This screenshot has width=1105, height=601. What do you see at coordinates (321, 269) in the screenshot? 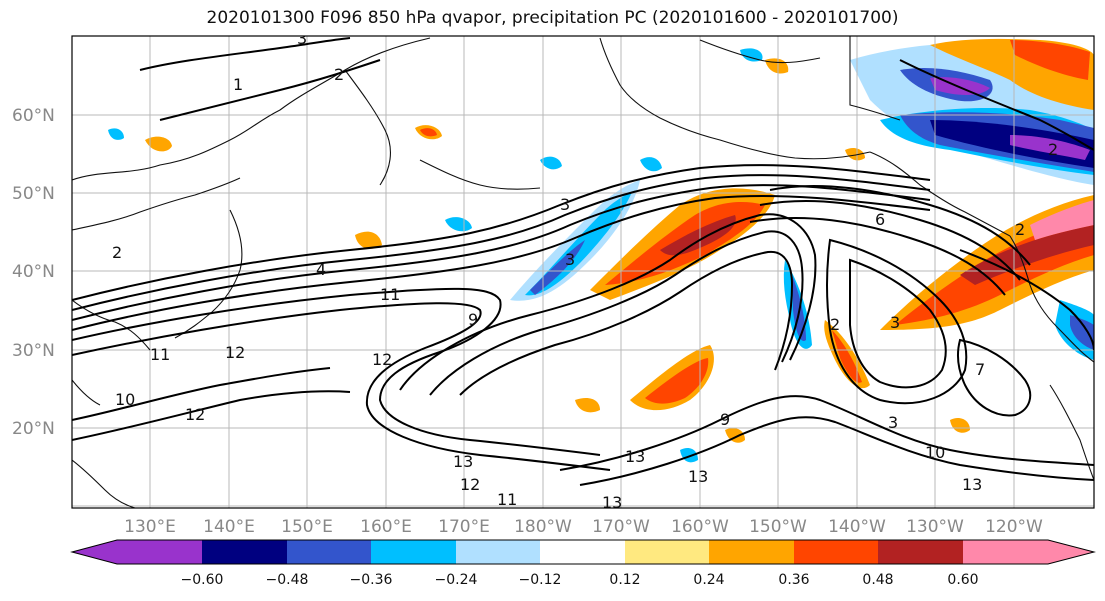
I see `contour-label: 4` at bounding box center [321, 269].